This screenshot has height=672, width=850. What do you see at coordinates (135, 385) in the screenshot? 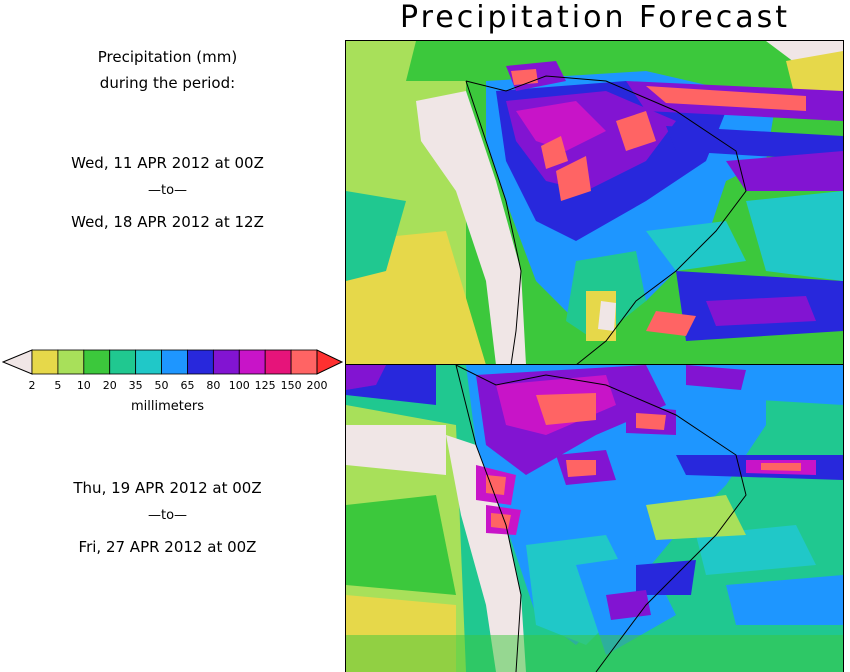
I see `colorbar-tick-label: 35` at bounding box center [135, 385].